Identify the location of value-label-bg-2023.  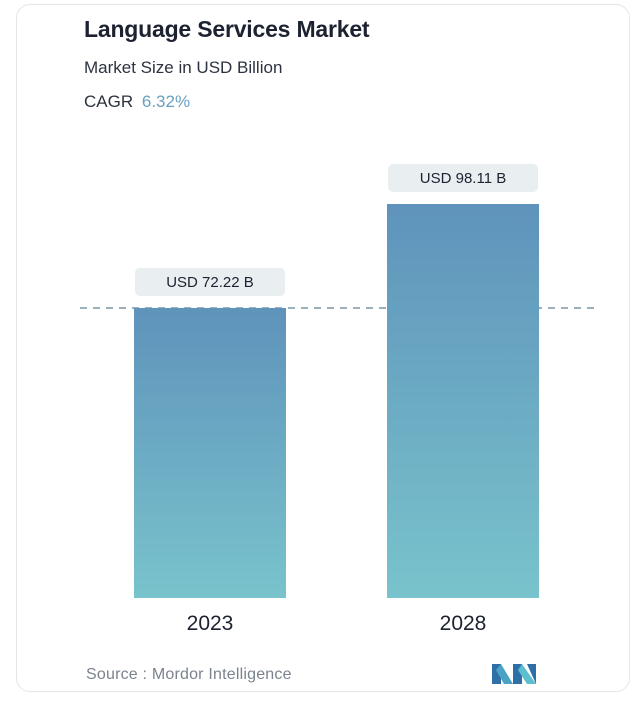
(210, 281).